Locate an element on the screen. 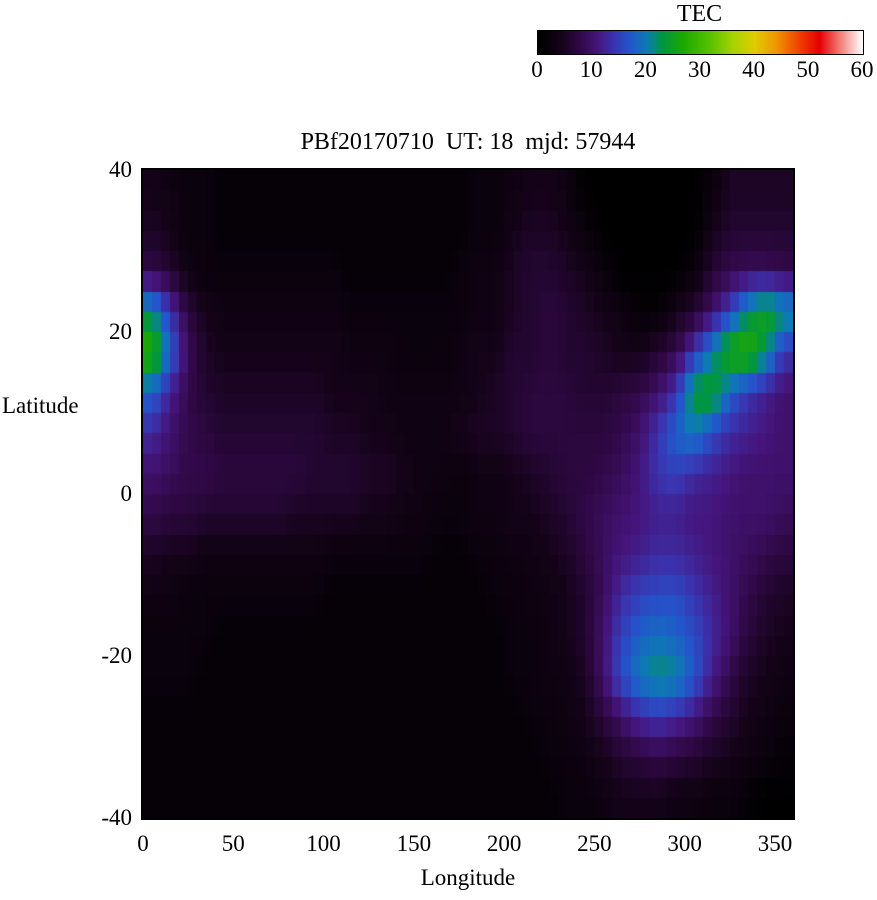 The image size is (877, 900). x-tick-label: 50 is located at coordinates (233, 843).